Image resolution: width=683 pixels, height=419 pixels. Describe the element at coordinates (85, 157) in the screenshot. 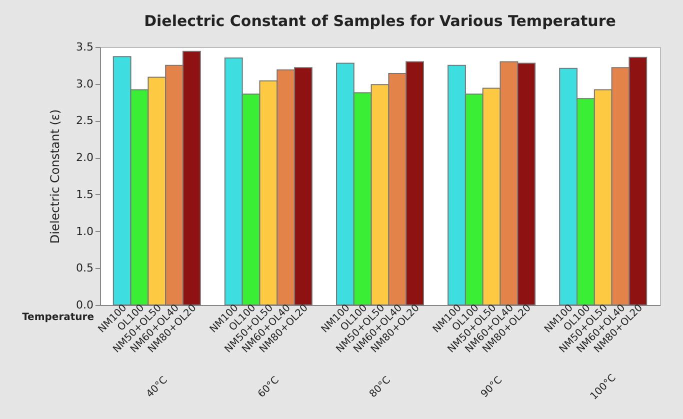

I see `y-tick-label: 2.0` at that location.